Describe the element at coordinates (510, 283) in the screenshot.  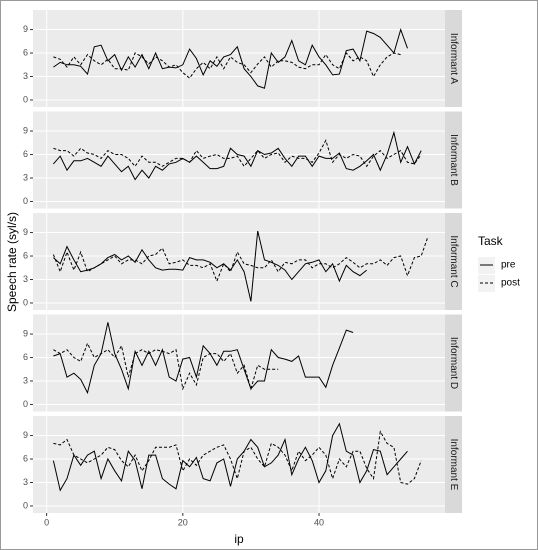
I see `legend-label: post` at that location.